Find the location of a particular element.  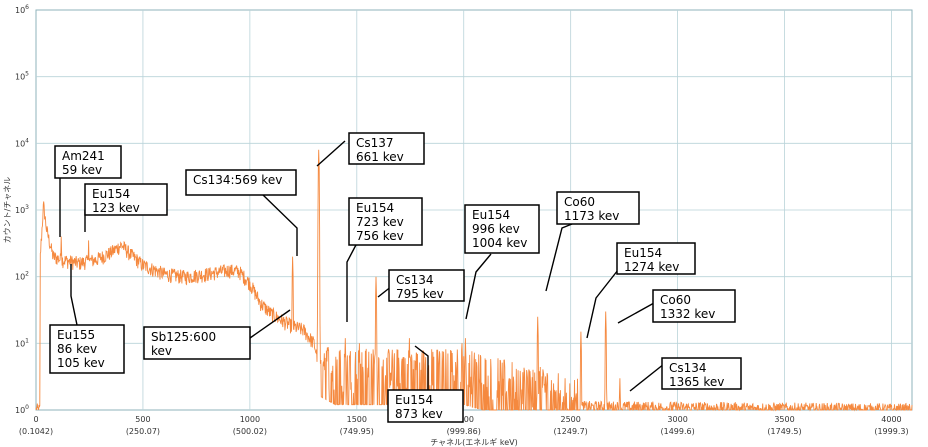

y-tick-label-5: 10⁵ is located at coordinates (22, 76).